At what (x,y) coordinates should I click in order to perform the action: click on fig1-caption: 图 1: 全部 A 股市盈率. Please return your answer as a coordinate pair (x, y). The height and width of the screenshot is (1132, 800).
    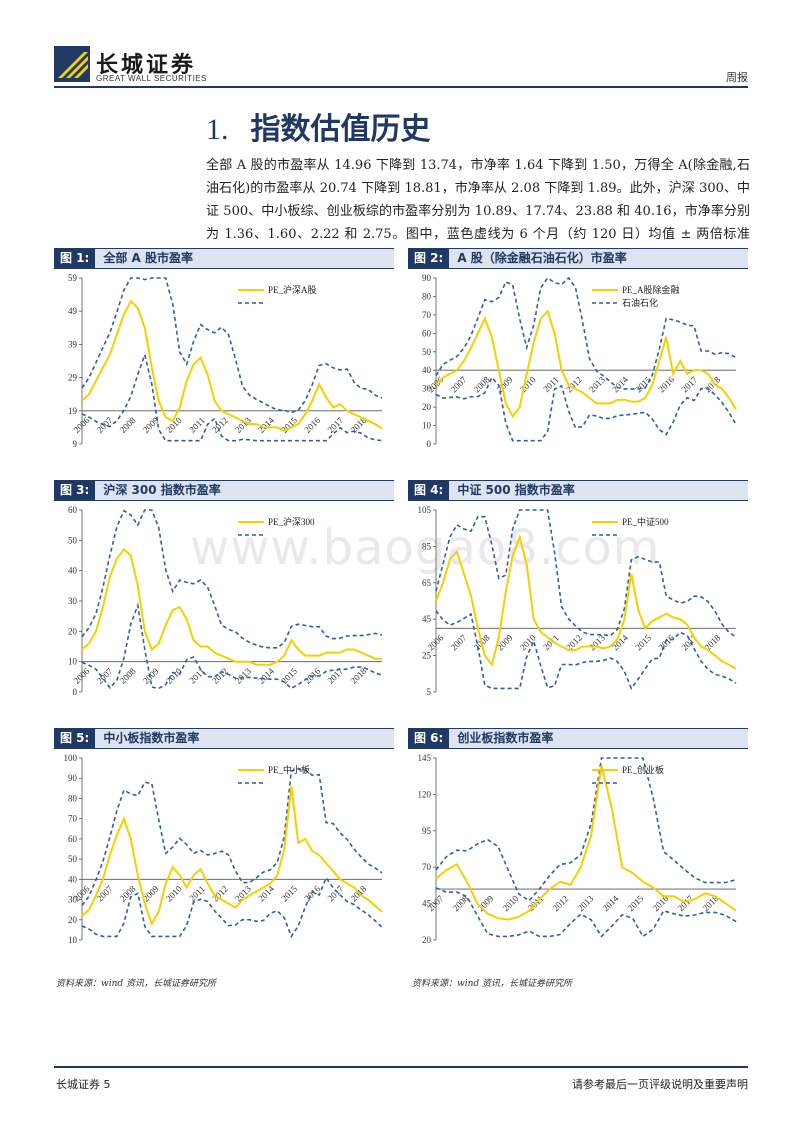
    Looking at the image, I should click on (224, 258).